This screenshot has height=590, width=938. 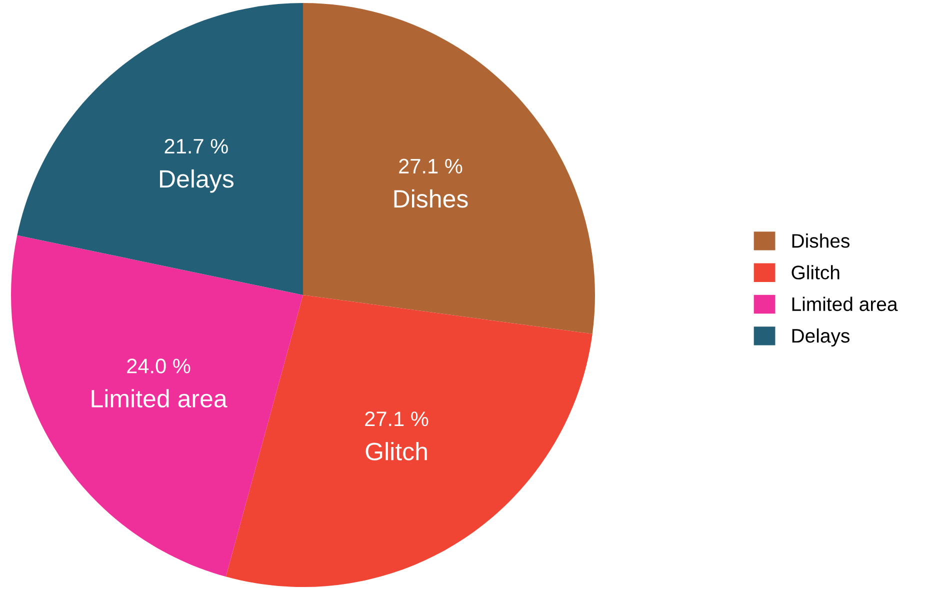 What do you see at coordinates (396, 451) in the screenshot?
I see `slice-label: Glitch` at bounding box center [396, 451].